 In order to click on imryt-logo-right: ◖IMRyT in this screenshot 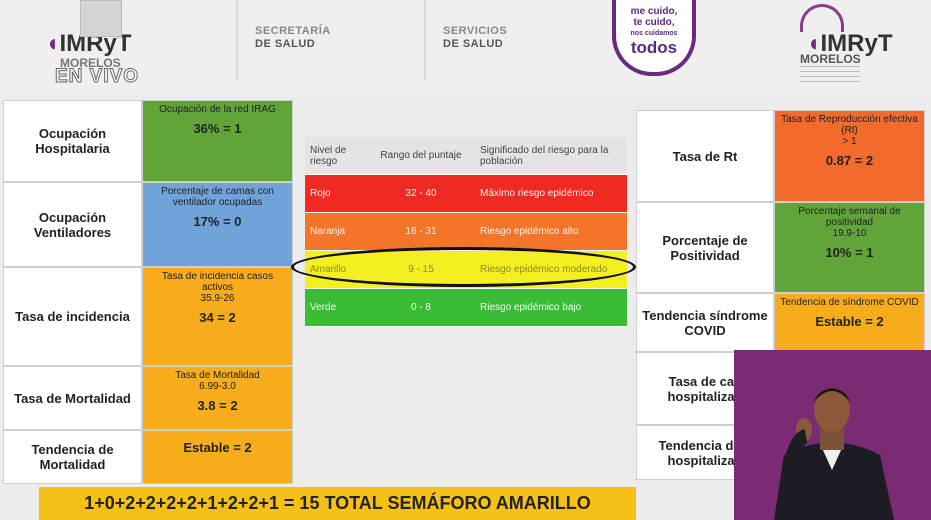, I will do `click(849, 44)`.